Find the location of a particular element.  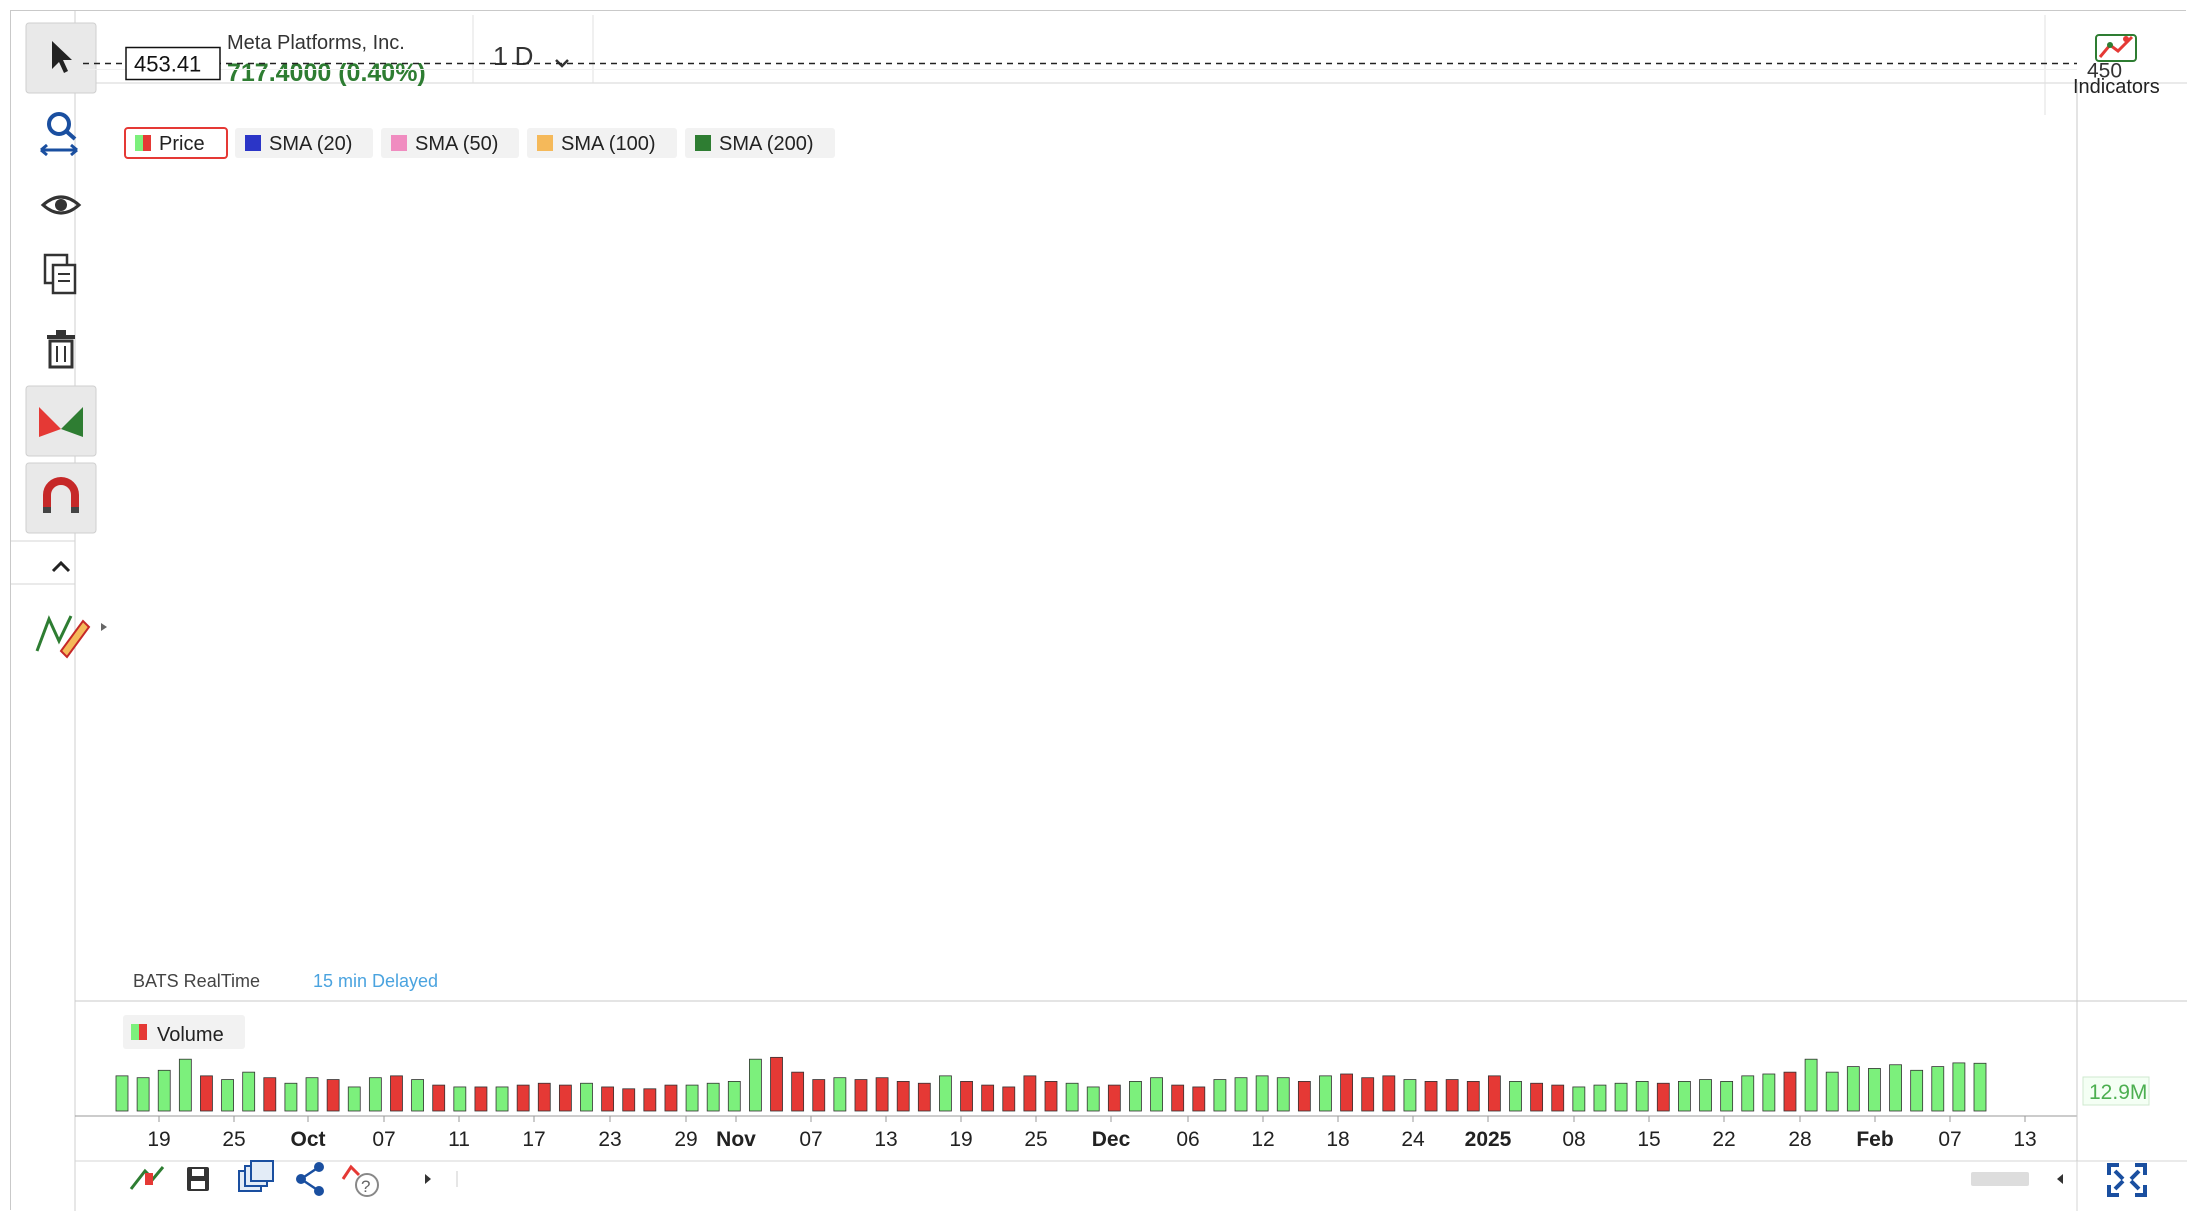

help-button: ? is located at coordinates (360, 1180).